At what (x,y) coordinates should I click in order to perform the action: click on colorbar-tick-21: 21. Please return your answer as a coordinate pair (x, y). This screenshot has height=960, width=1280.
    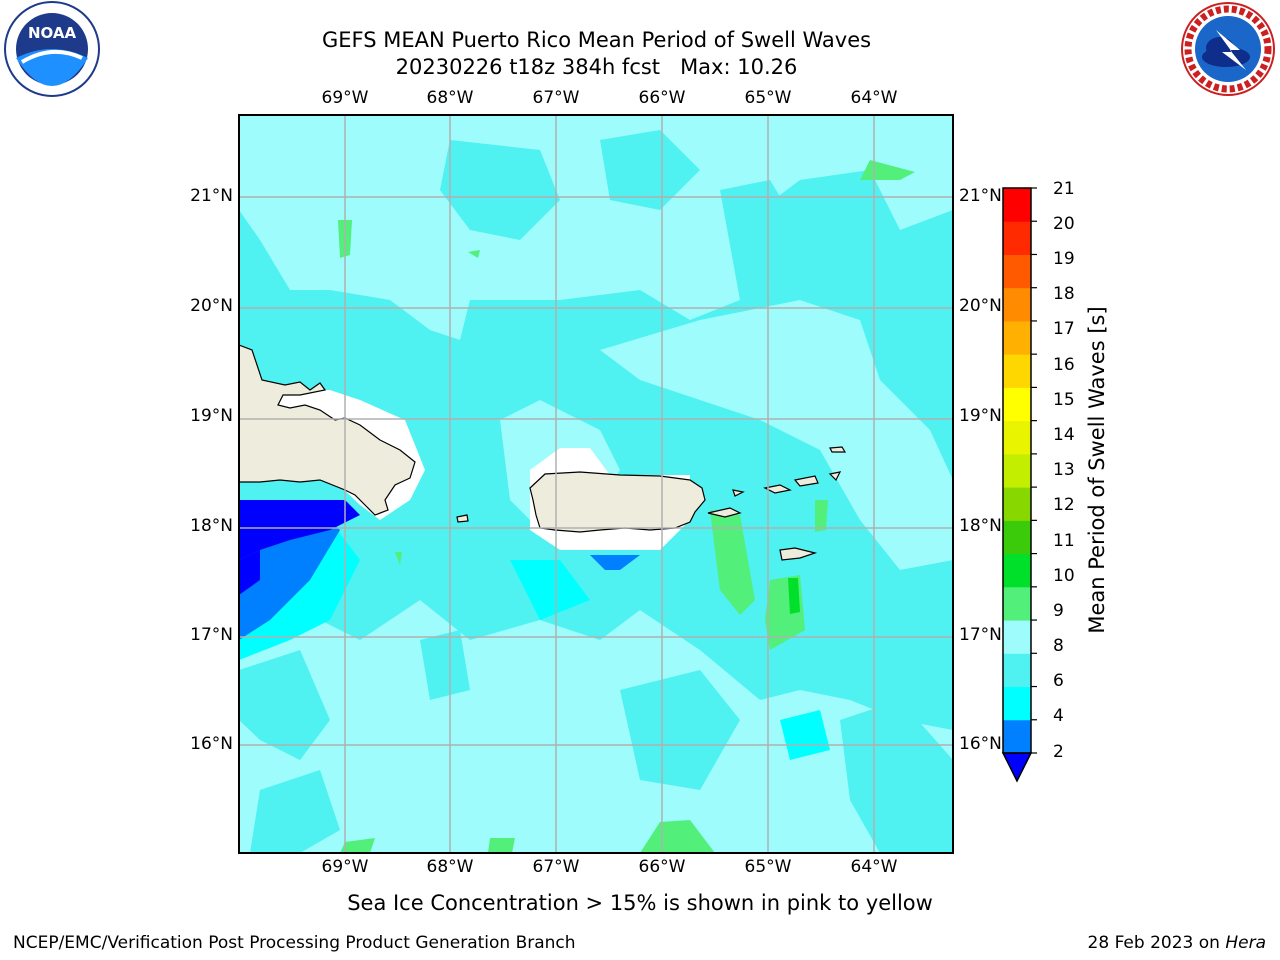
    Looking at the image, I should click on (1064, 189).